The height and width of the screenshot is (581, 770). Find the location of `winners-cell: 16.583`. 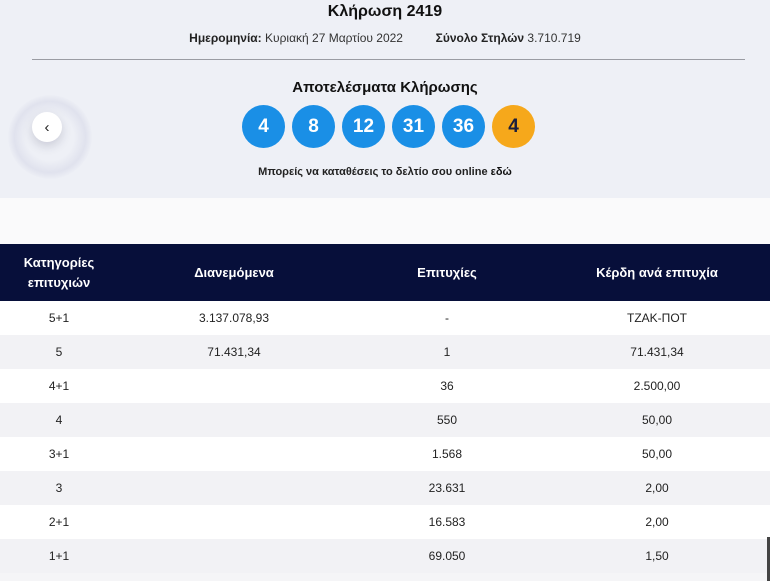

winners-cell: 16.583 is located at coordinates (447, 522).